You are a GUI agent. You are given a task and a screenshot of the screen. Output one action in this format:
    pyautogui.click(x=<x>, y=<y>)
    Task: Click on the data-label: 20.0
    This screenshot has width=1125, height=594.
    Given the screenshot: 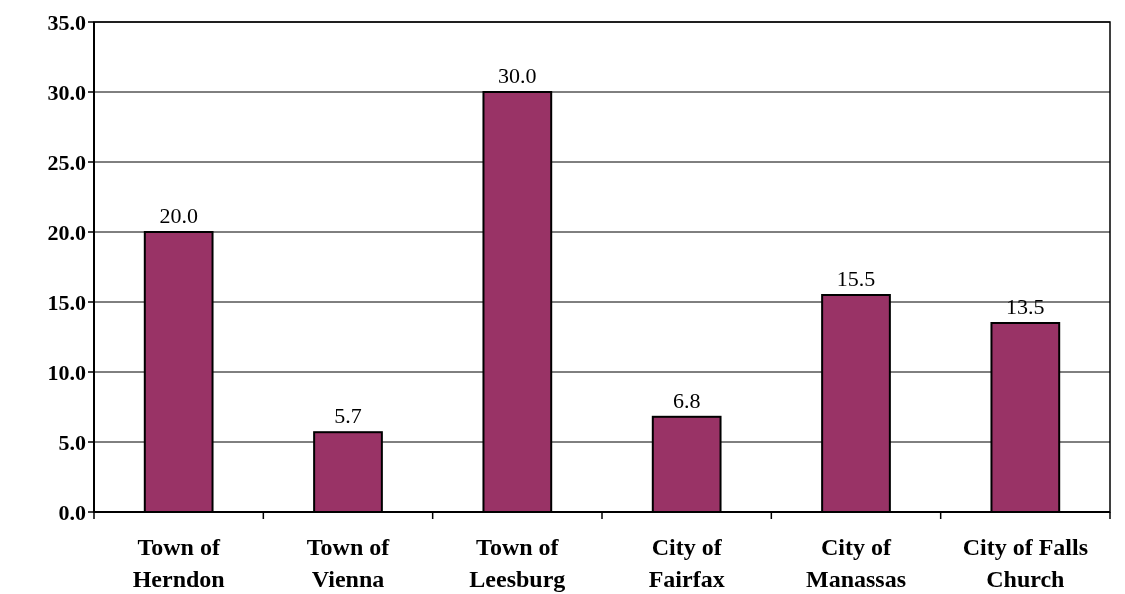 What is the action you would take?
    pyautogui.click(x=178, y=215)
    